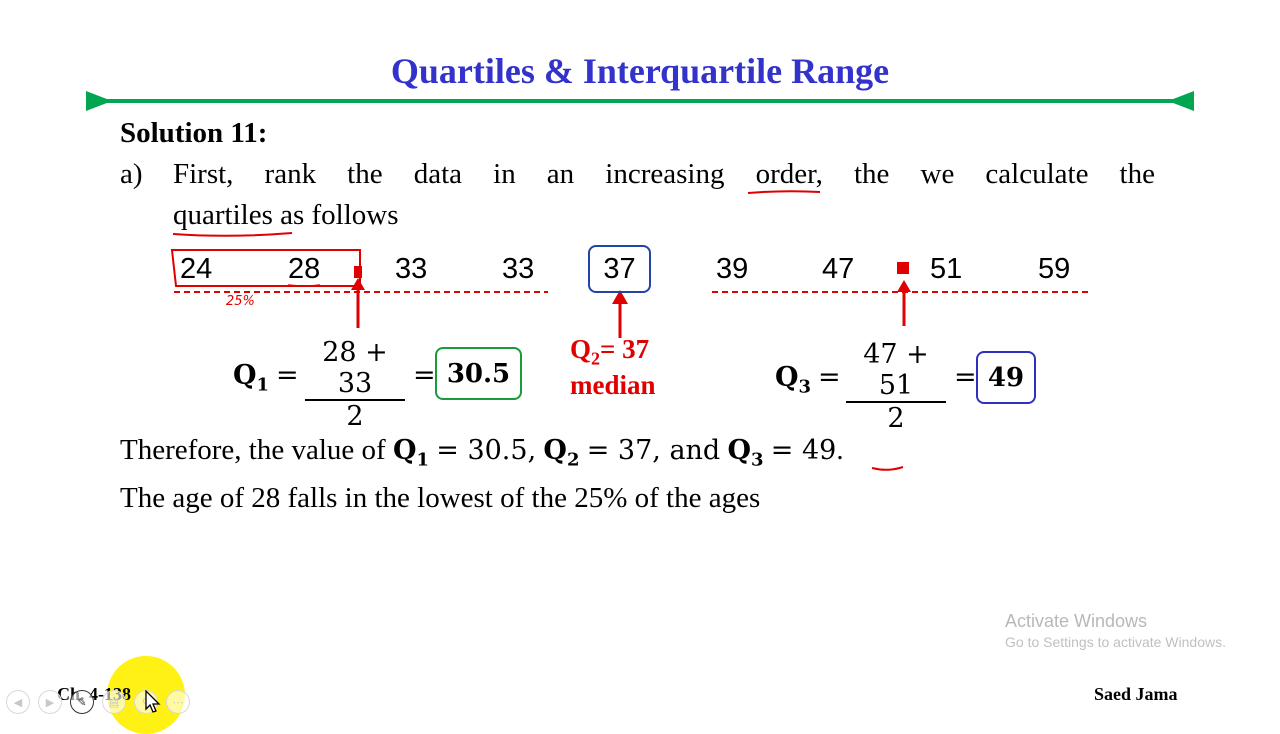  I want to click on q1-numerator: 28 + 33, so click(355, 369).